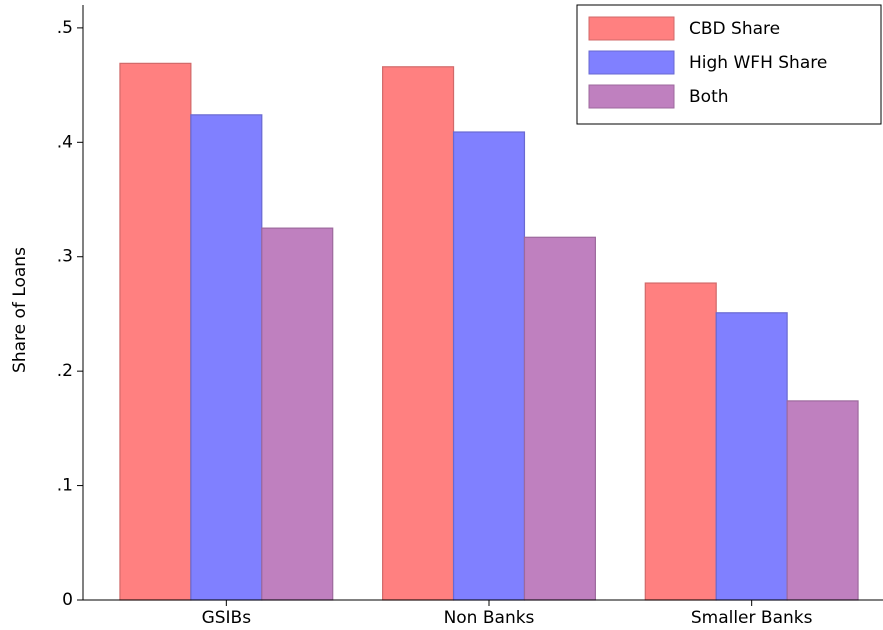 This screenshot has width=883, height=630. Describe the element at coordinates (752, 618) in the screenshot. I see `x-tick-label: Smaller Banks` at that location.